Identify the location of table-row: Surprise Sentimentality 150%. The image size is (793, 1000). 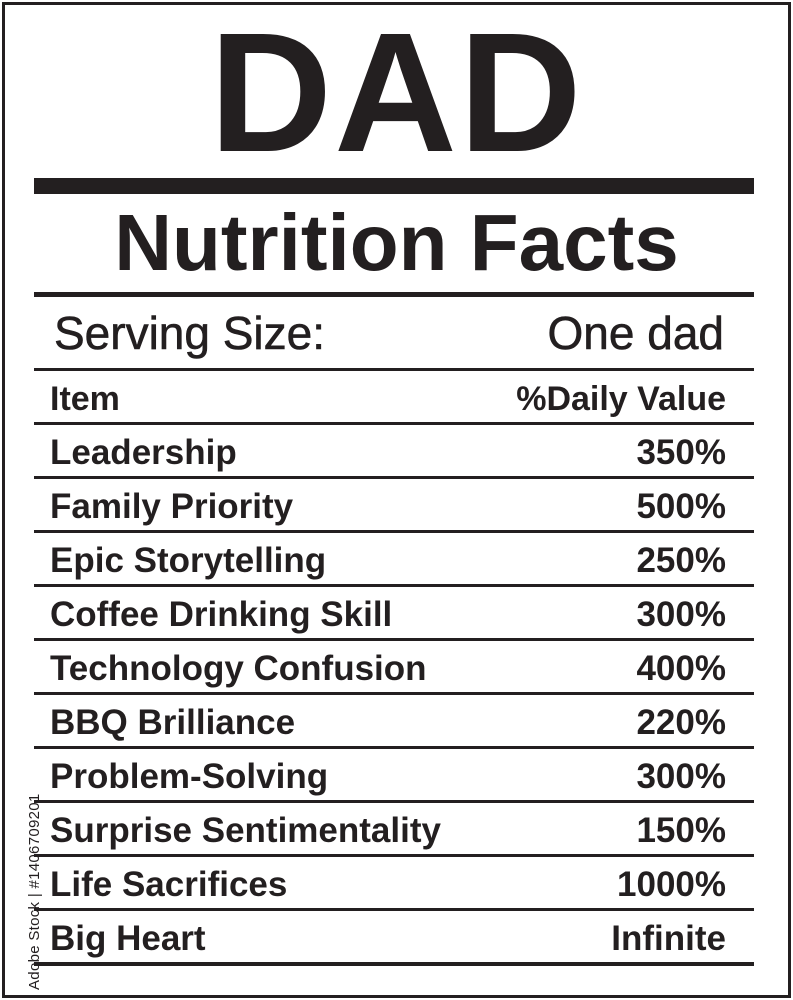
(394, 827).